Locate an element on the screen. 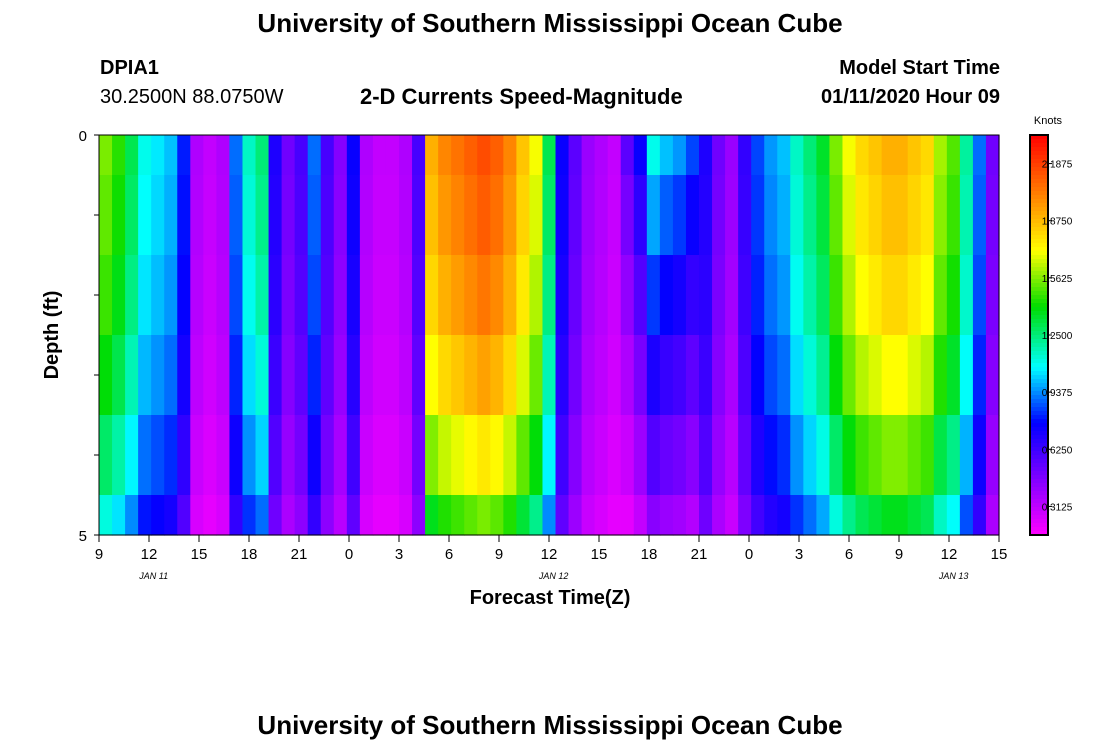 This screenshot has width=1100, height=750. station-coords: 30.2500N 88.0750W is located at coordinates (192, 97).